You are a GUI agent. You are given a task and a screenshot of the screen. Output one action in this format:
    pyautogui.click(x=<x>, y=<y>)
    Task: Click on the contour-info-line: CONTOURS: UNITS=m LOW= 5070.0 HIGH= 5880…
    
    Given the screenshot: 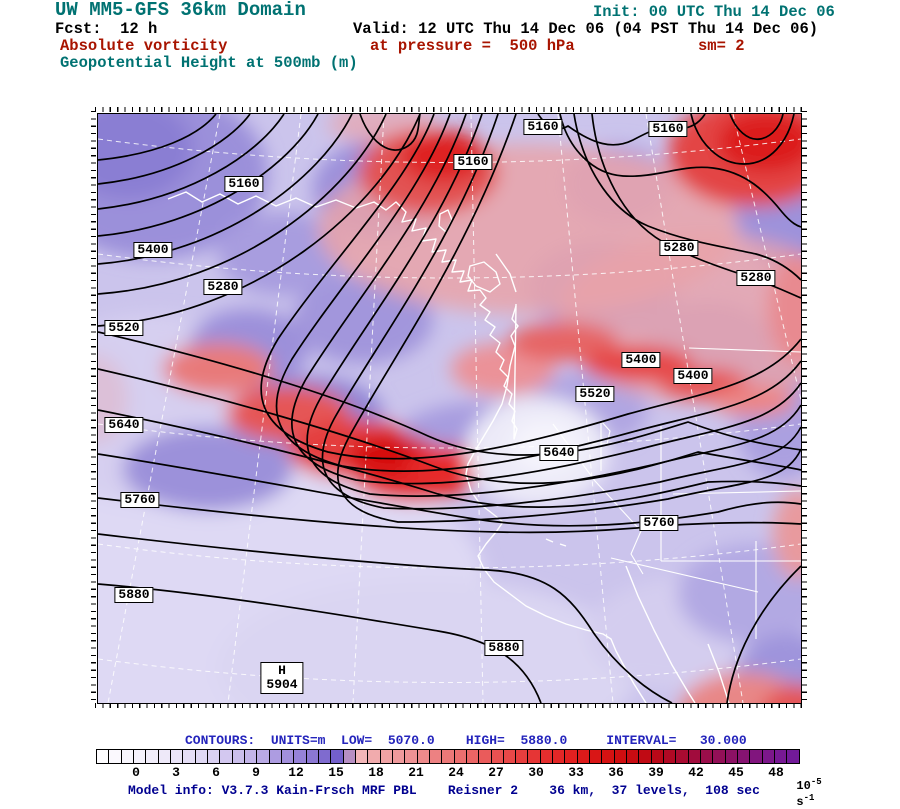 What is the action you would take?
    pyautogui.click(x=466, y=740)
    